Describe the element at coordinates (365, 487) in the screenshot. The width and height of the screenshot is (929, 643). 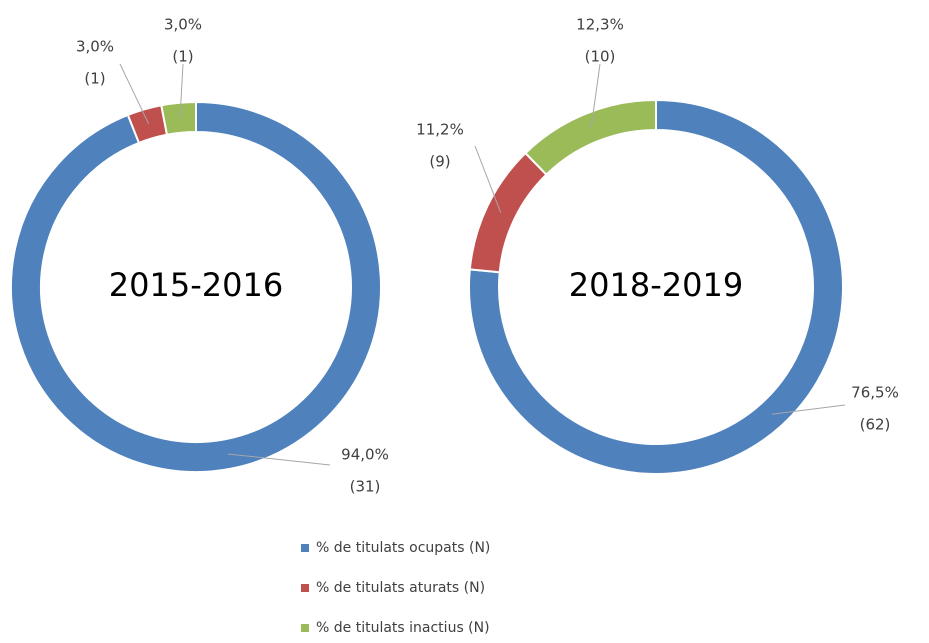
I see `data-label-count: (31)` at that location.